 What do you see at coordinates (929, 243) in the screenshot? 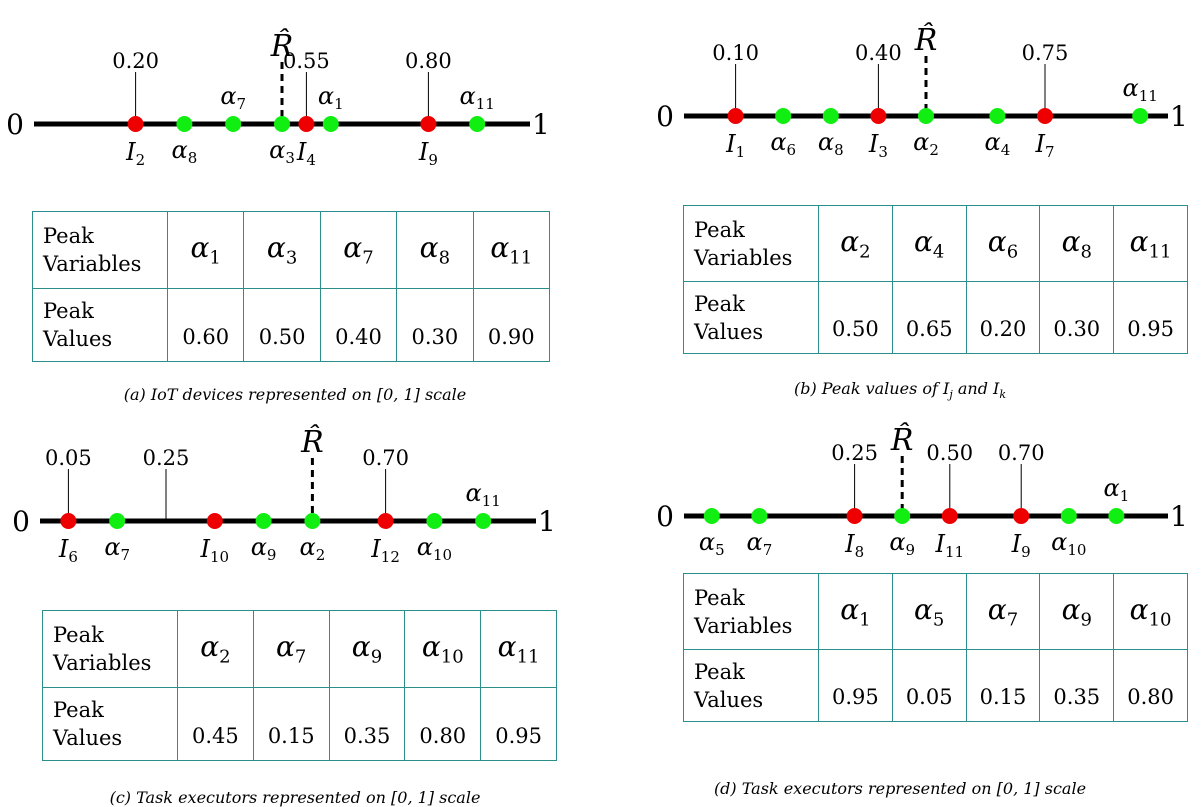
I see `peak-variable-cell: α4` at bounding box center [929, 243].